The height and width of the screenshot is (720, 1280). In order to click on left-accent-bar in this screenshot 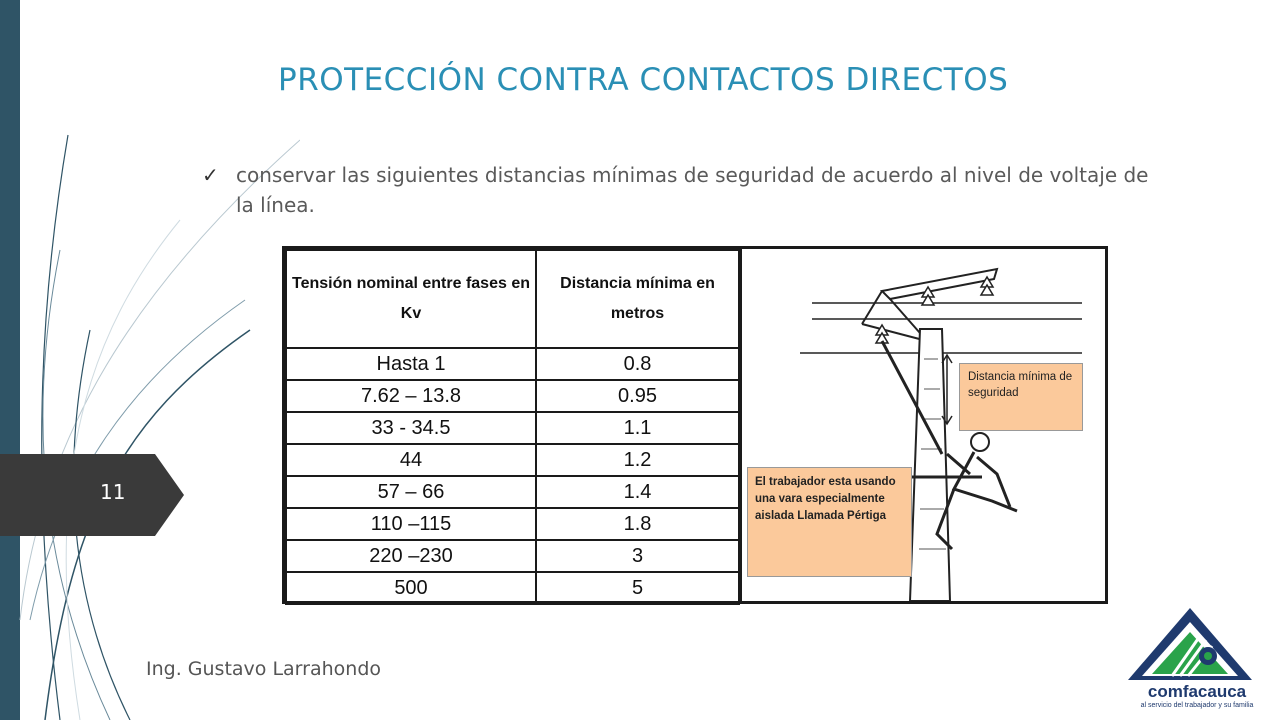, I will do `click(10, 360)`.